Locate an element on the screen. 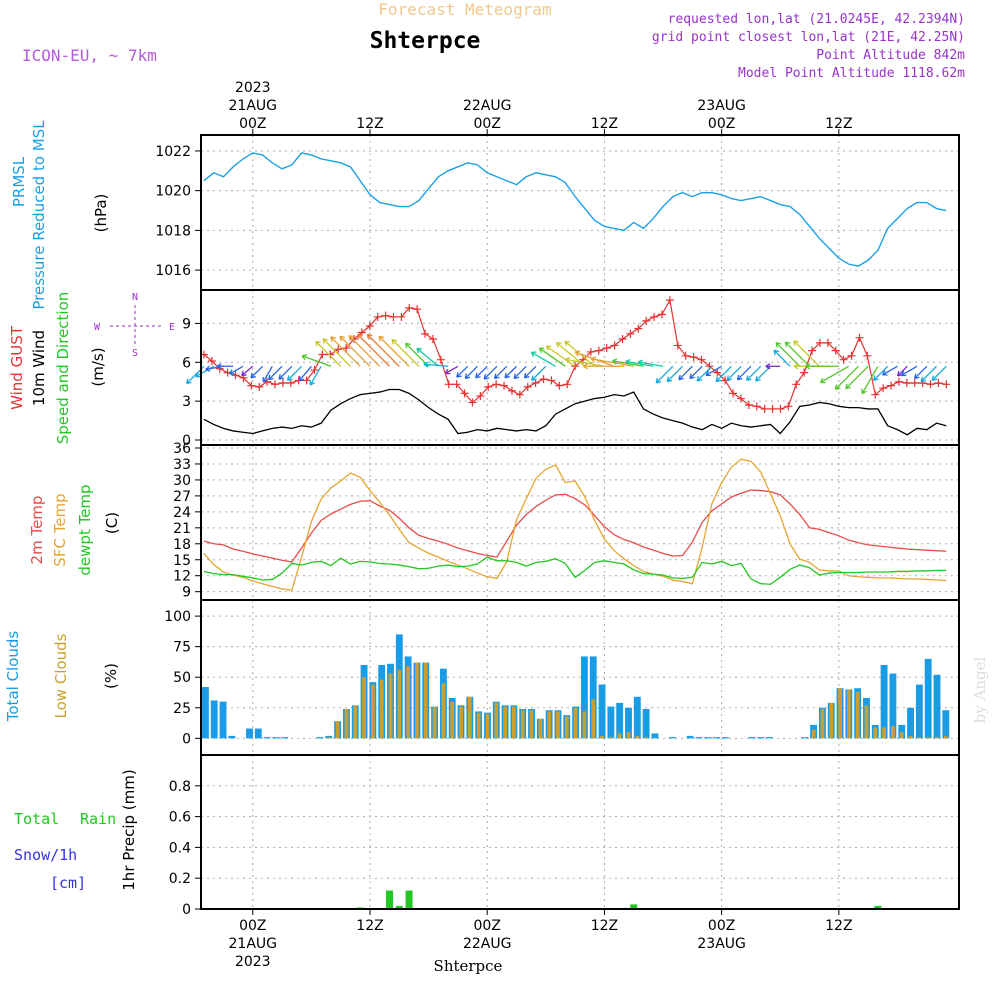 The height and width of the screenshot is (1000, 1000). temp-dew-line is located at coordinates (575, 570).